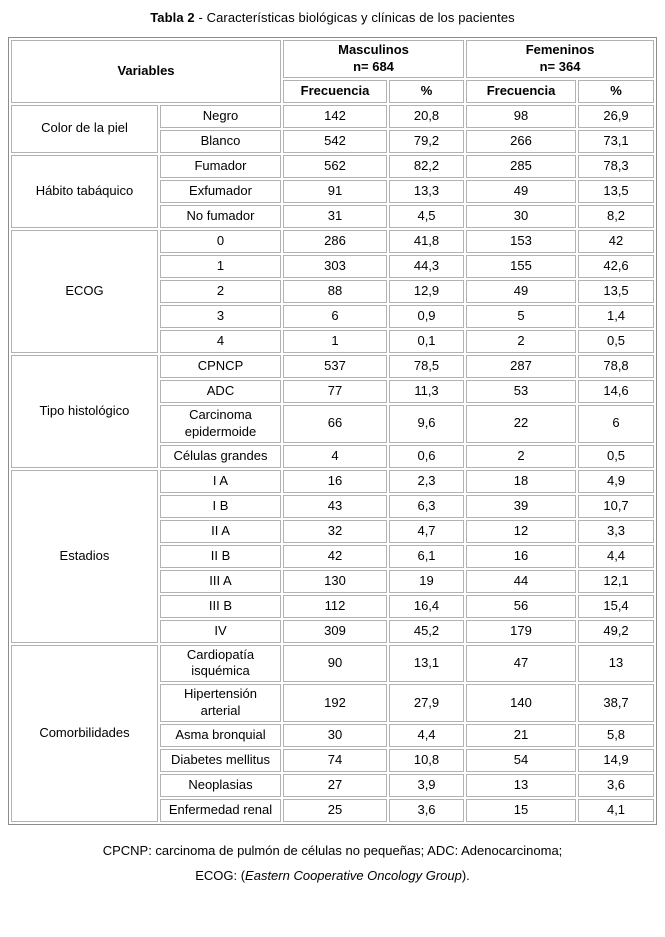 Image resolution: width=665 pixels, height=937 pixels. I want to click on table-row: Diabetes mellitus 74 10,8 54 14,9, so click(333, 761).